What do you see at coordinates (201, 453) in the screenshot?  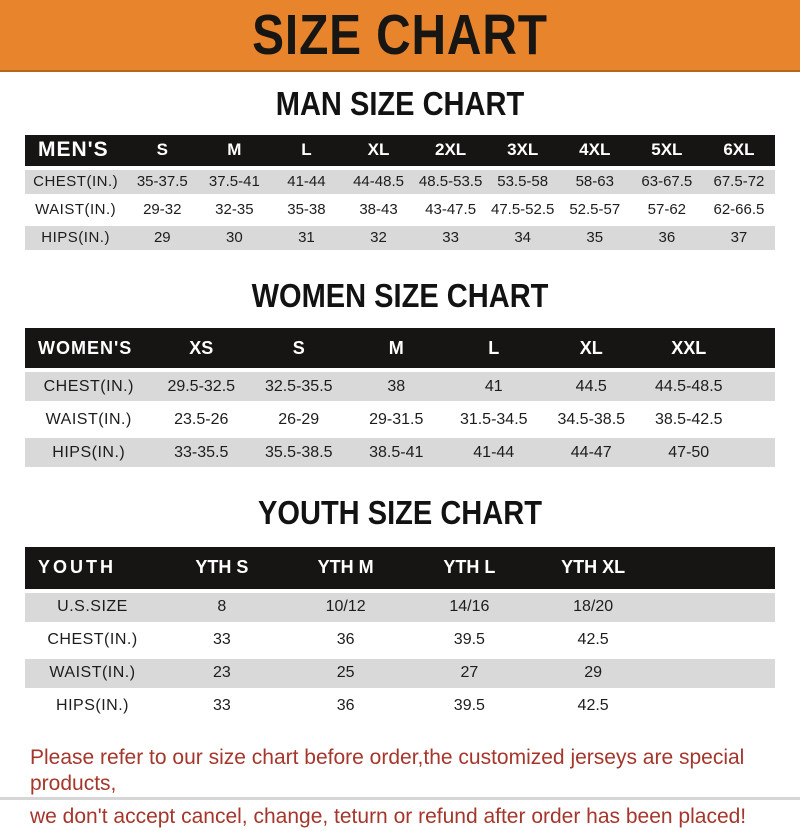 I see `size-value-cell: 33-35.5` at bounding box center [201, 453].